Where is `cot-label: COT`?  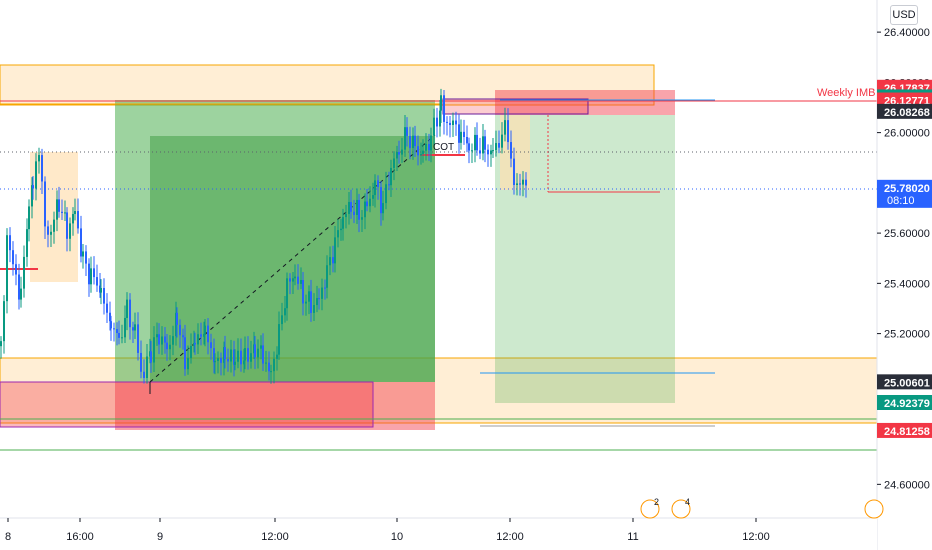 cot-label: COT is located at coordinates (443, 147).